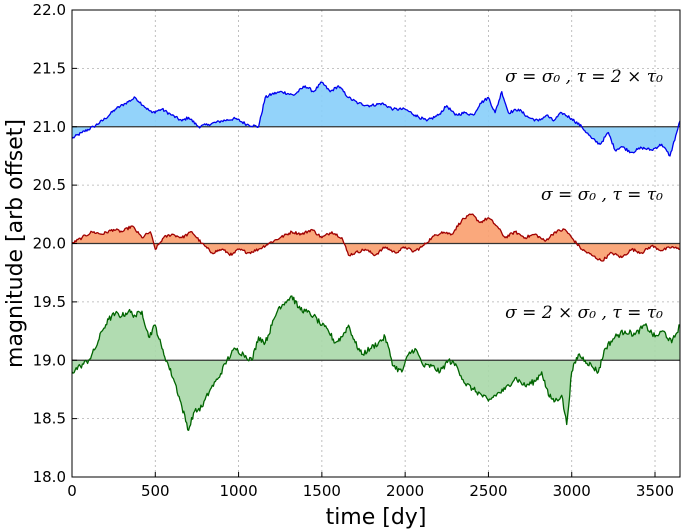  I want to click on series-annotation: σ = 2 × σ₀ , τ = τ₀, so click(584, 313).